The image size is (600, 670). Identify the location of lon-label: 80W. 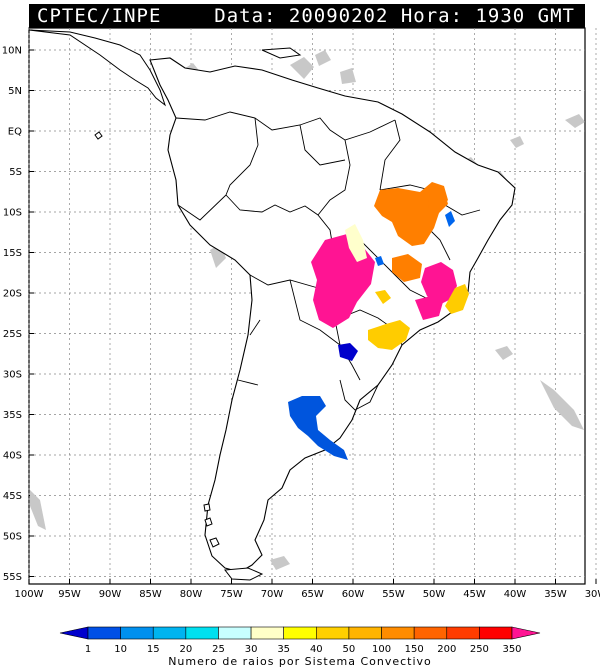
(191, 594).